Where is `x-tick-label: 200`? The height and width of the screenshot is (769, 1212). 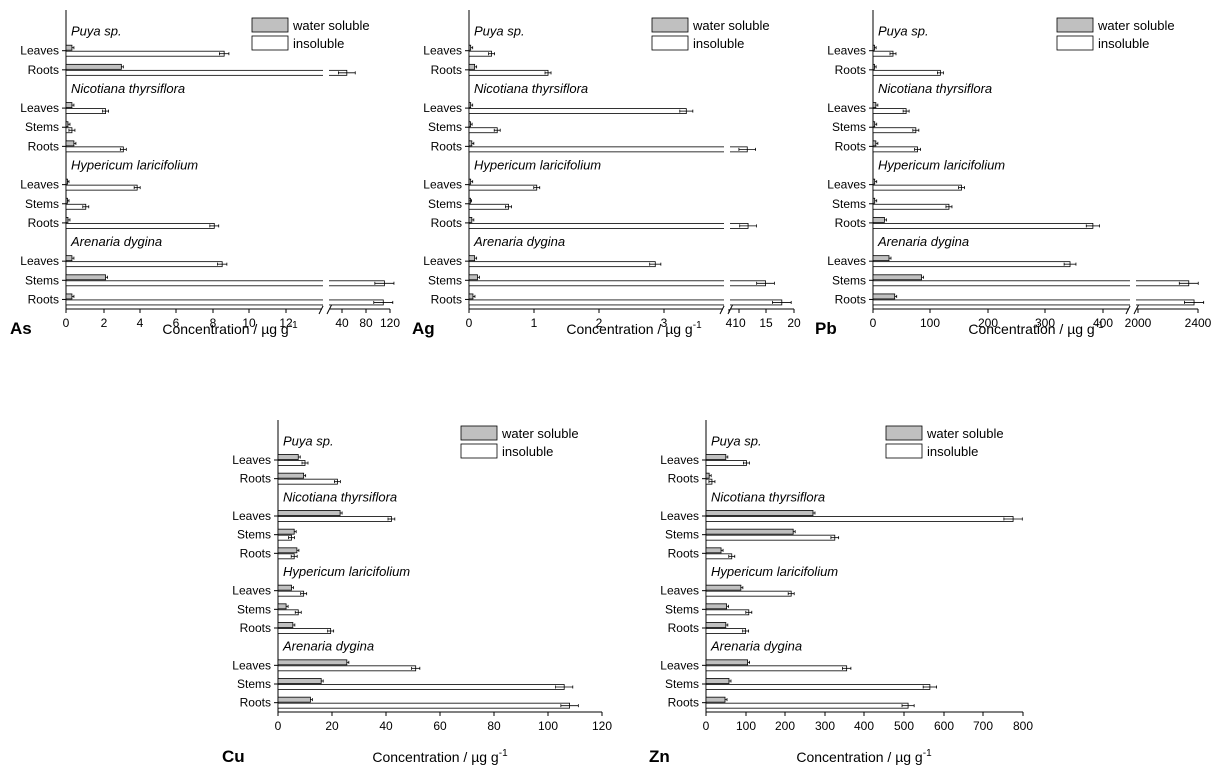
x-tick-label: 200 is located at coordinates (988, 323).